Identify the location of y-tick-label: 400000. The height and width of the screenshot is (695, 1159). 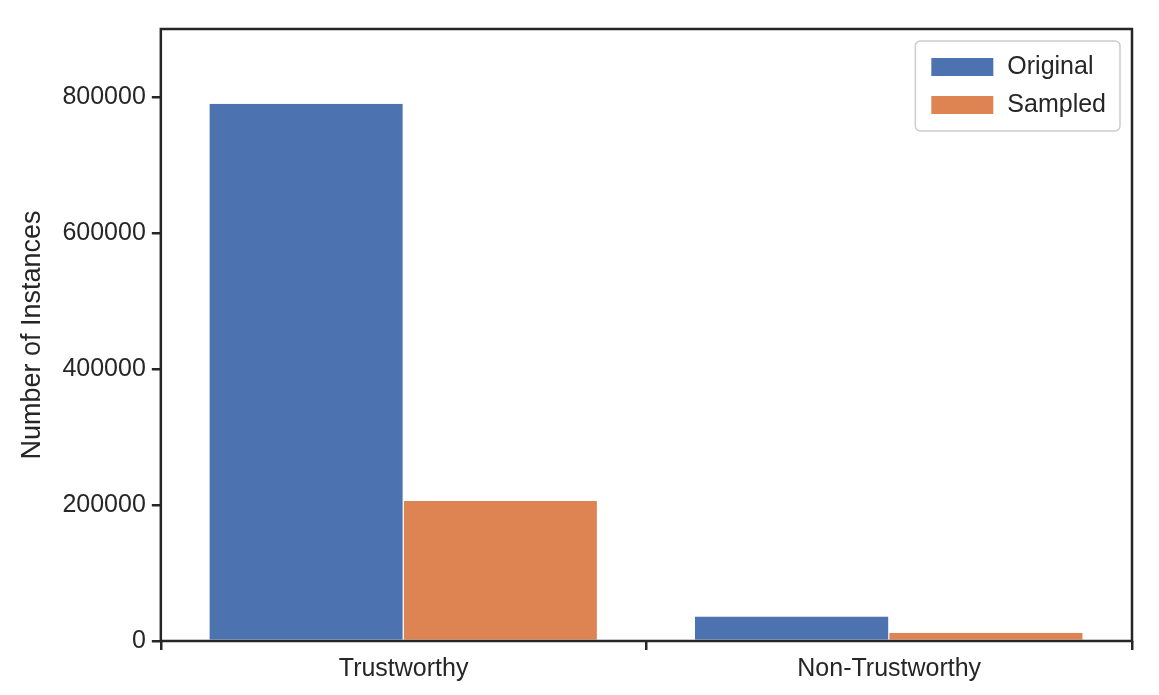
(104, 366).